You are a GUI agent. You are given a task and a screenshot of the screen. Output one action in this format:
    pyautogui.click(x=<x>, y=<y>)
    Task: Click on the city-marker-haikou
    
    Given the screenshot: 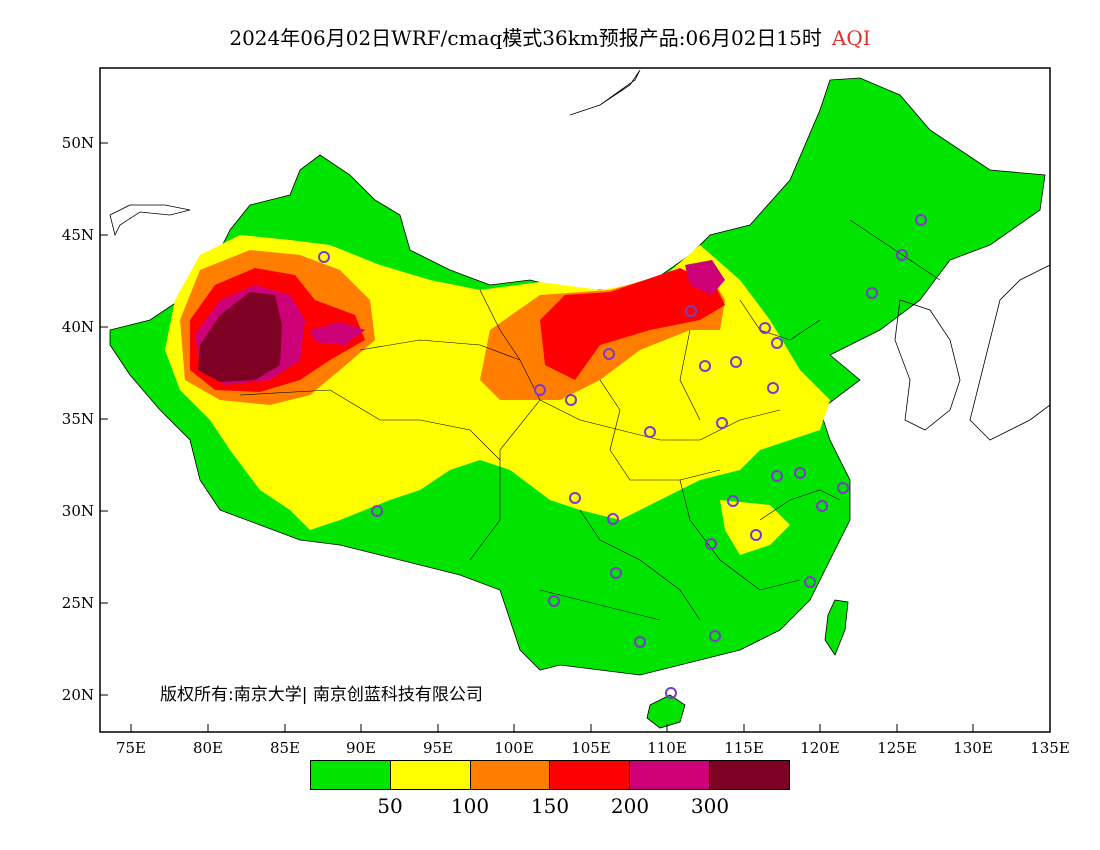 What is the action you would take?
    pyautogui.click(x=671, y=693)
    